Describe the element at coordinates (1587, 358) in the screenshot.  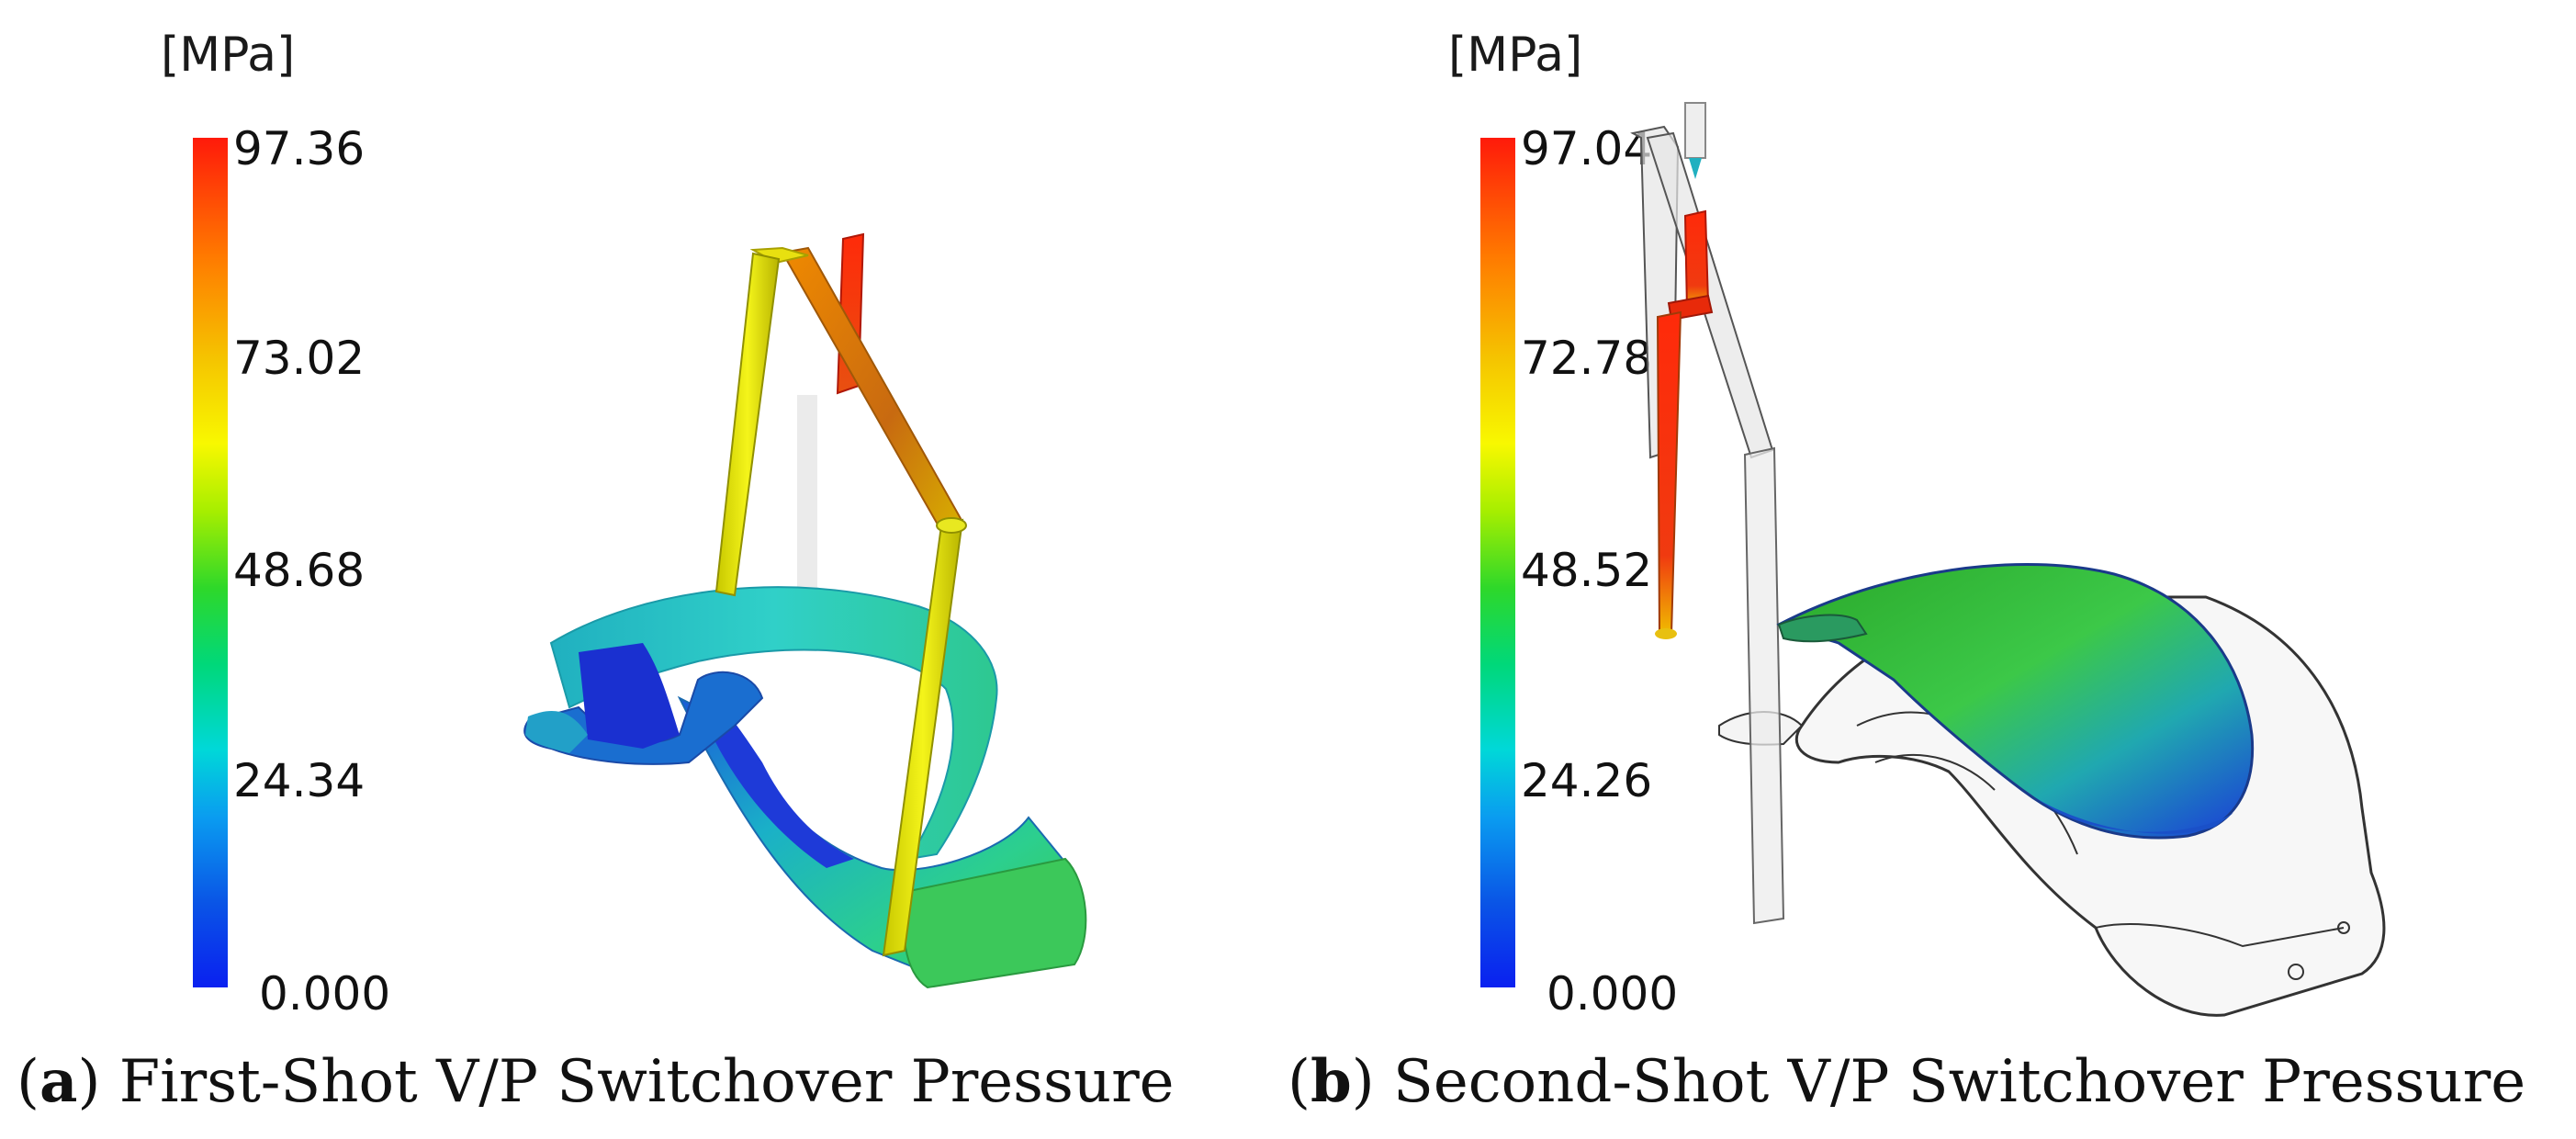
I see `scale-tick-3: 72.78` at that location.